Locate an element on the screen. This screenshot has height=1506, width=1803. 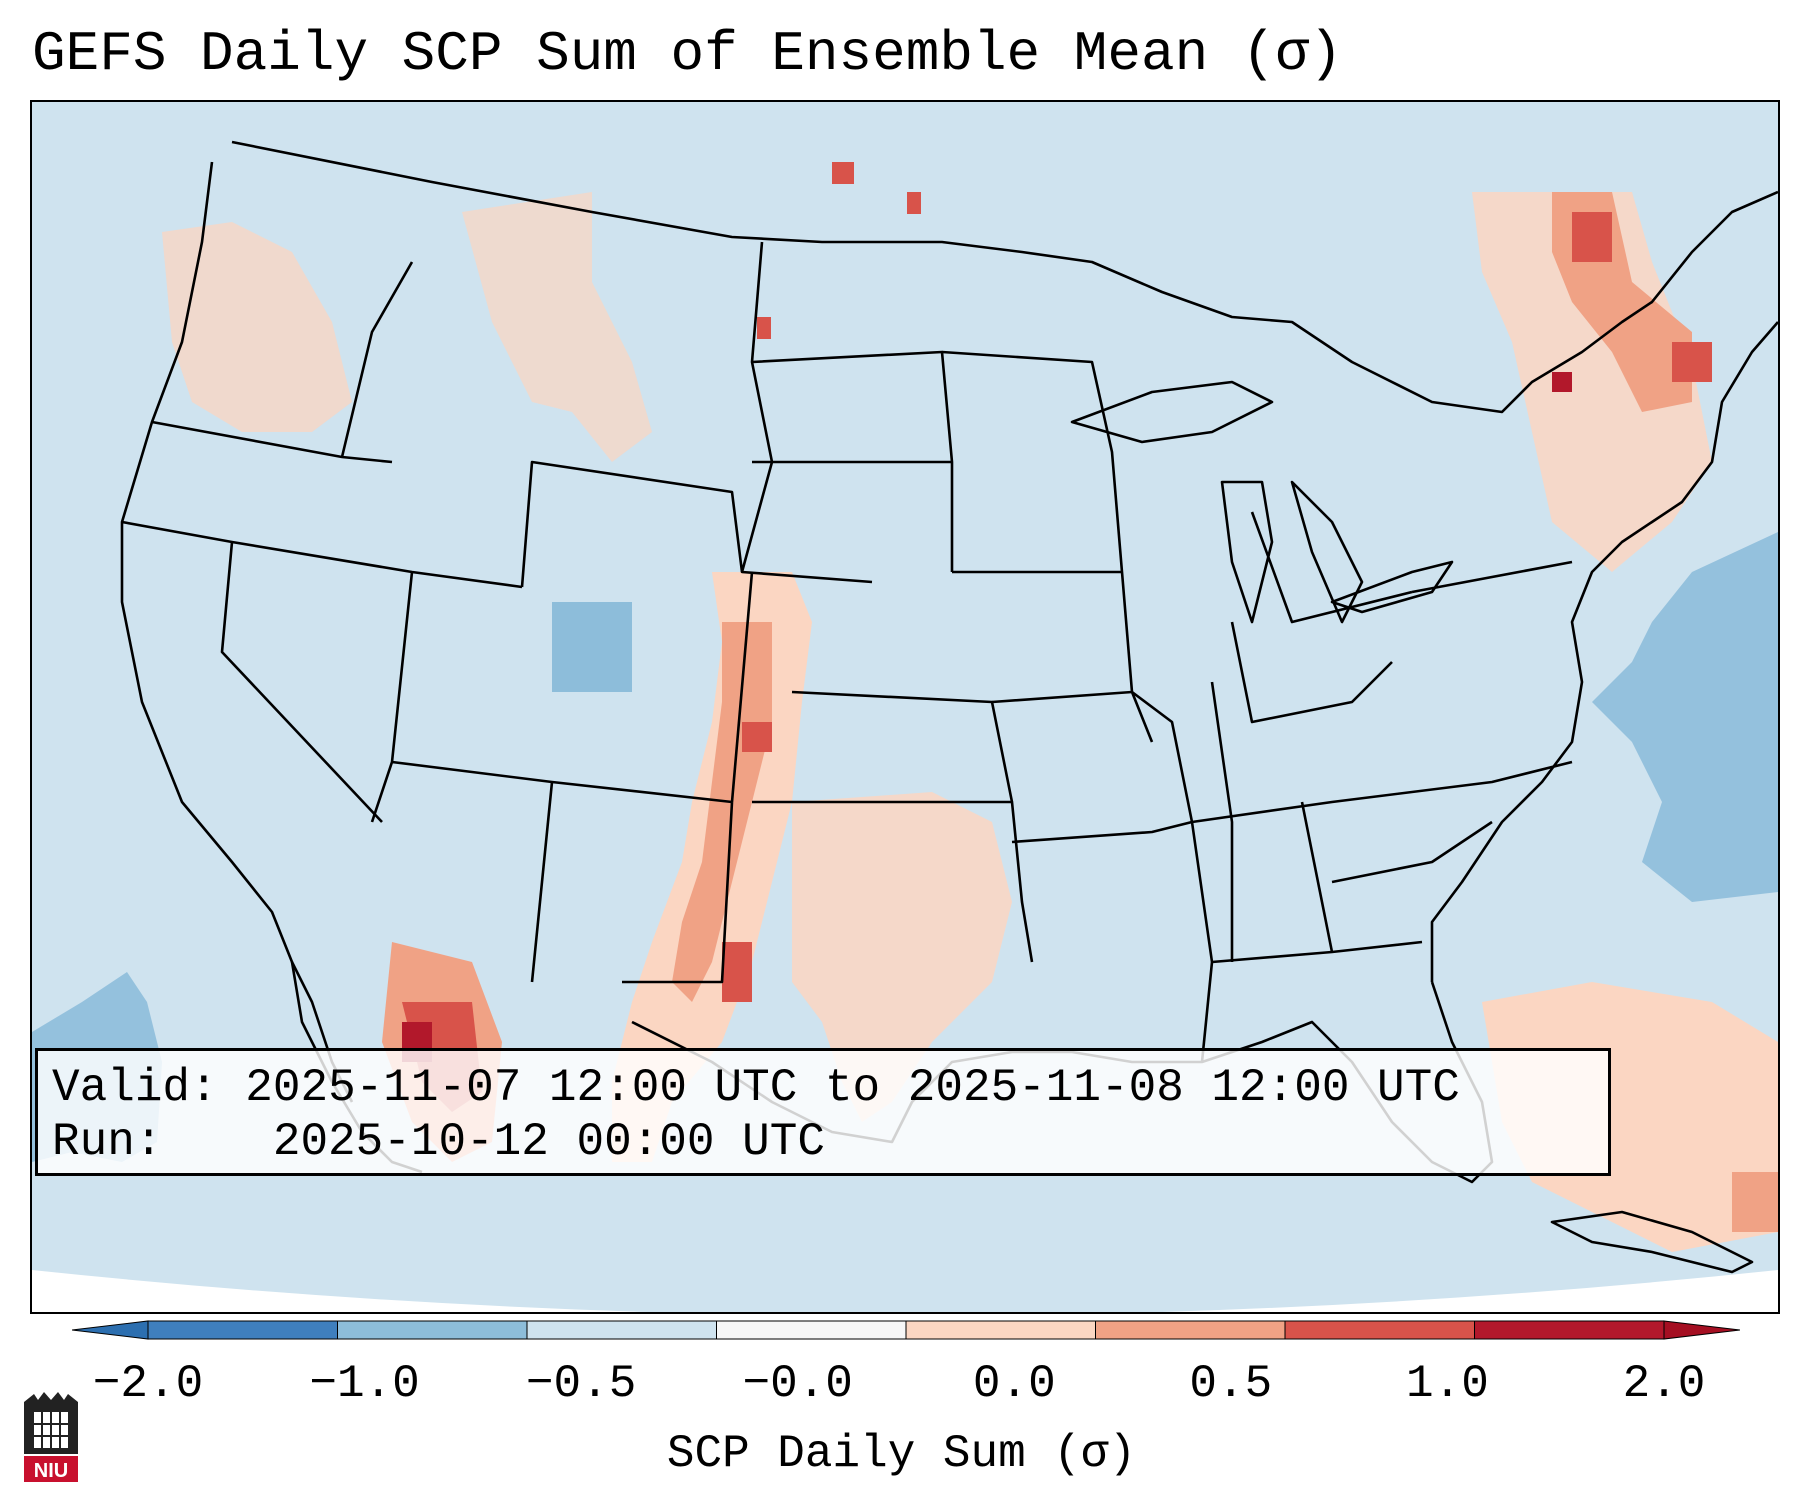
projection-edge is located at coordinates (905, 1291).